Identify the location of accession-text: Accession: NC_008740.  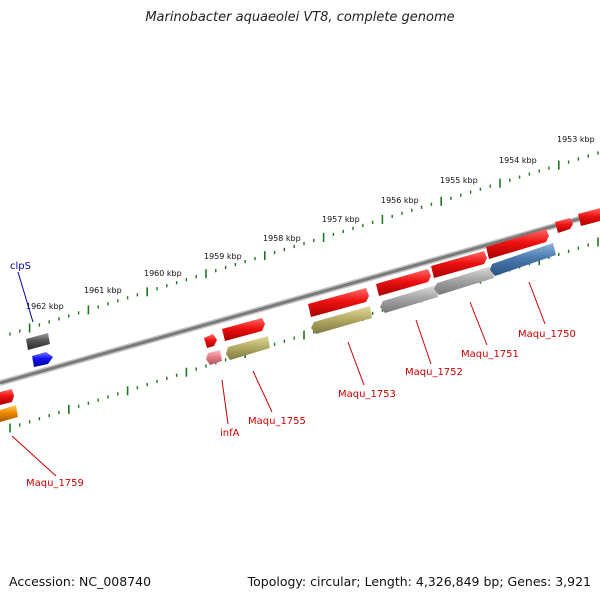
(80, 581).